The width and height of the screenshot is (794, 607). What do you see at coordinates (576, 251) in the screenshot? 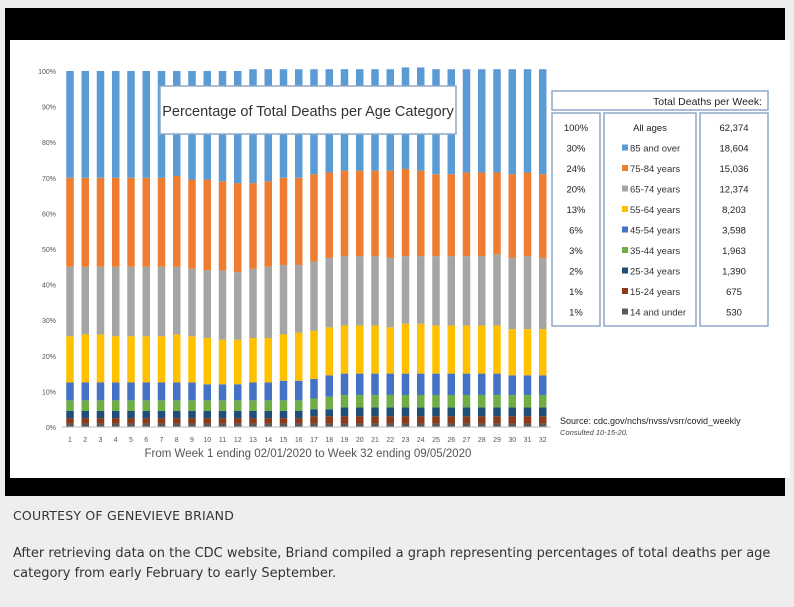
I see `table-pct: 3%` at bounding box center [576, 251].